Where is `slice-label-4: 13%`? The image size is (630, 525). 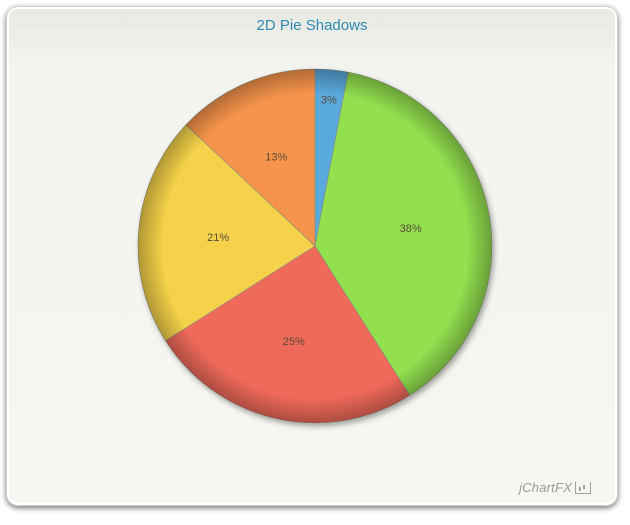
slice-label-4: 13% is located at coordinates (276, 158).